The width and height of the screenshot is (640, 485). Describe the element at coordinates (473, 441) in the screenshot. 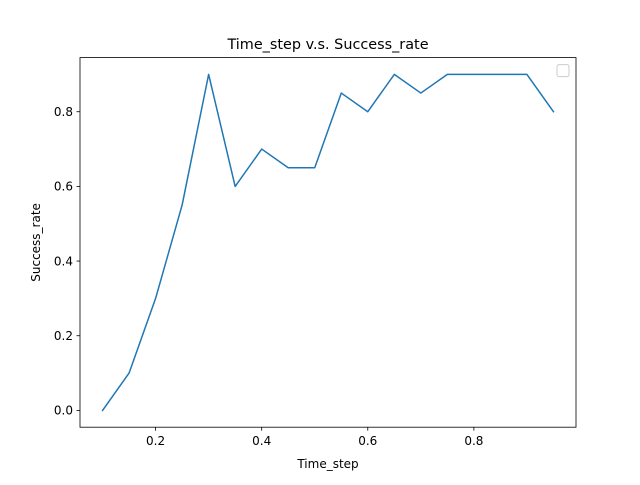

I see `x-tick-label: 0.8` at that location.